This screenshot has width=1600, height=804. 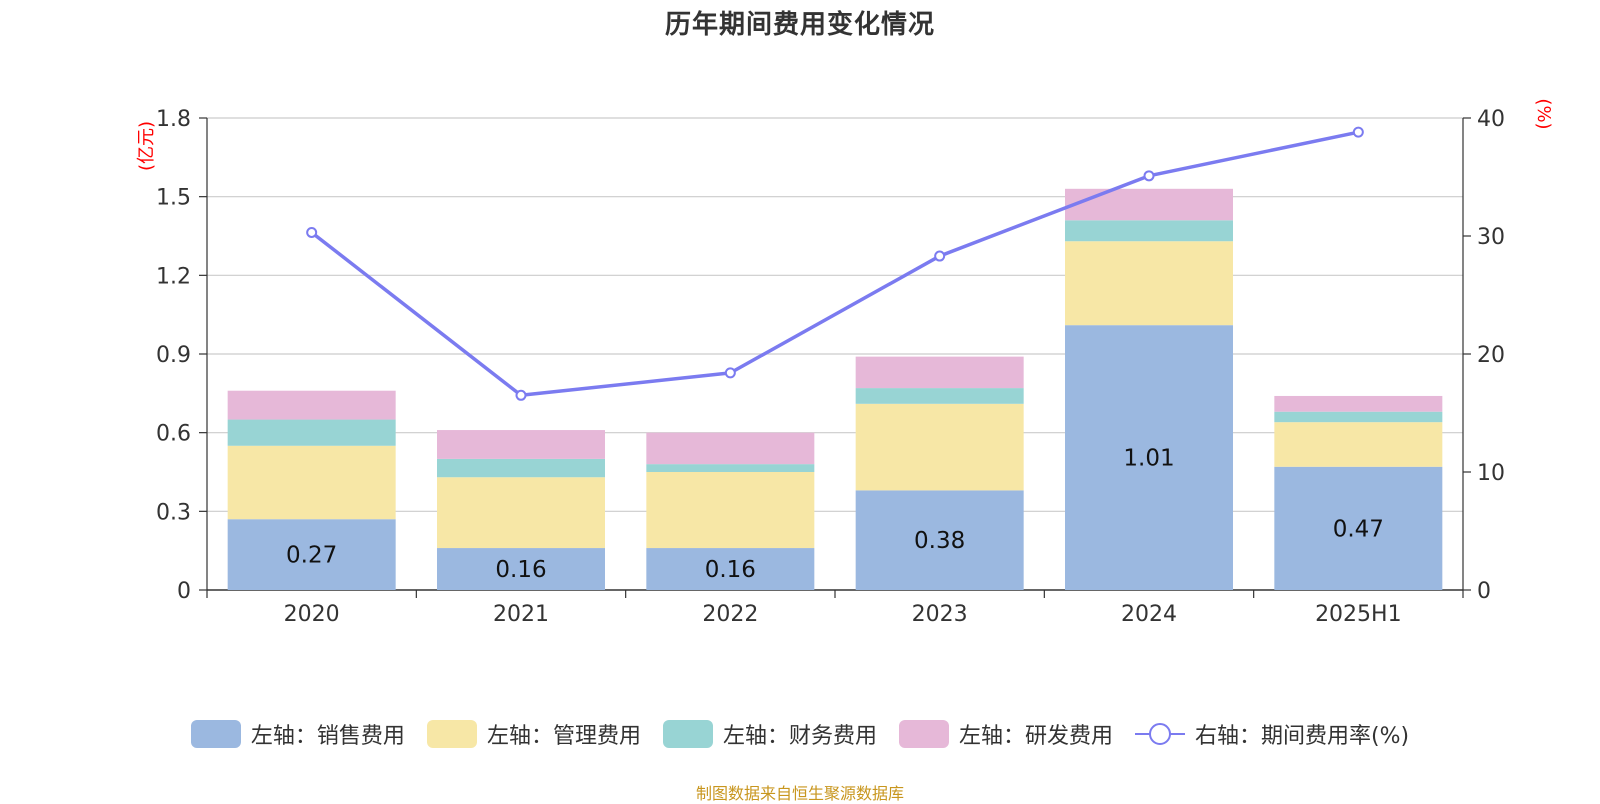 I want to click on left-axis-tick-label: 0, so click(x=184, y=591).